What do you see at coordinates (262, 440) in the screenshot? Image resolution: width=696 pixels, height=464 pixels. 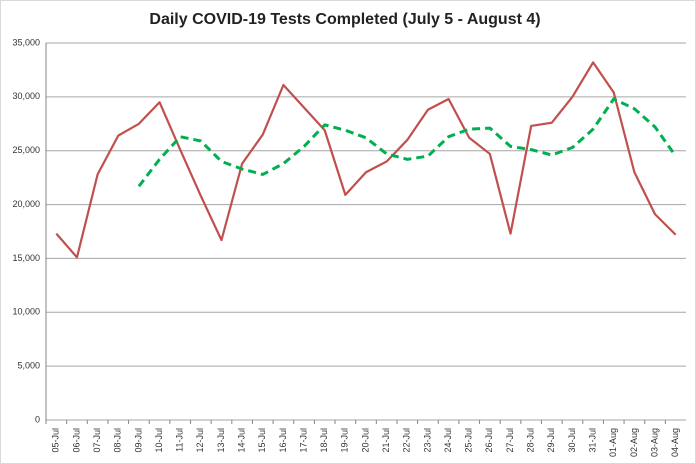 I see `x-tick-label: 15-Jul` at bounding box center [262, 440].